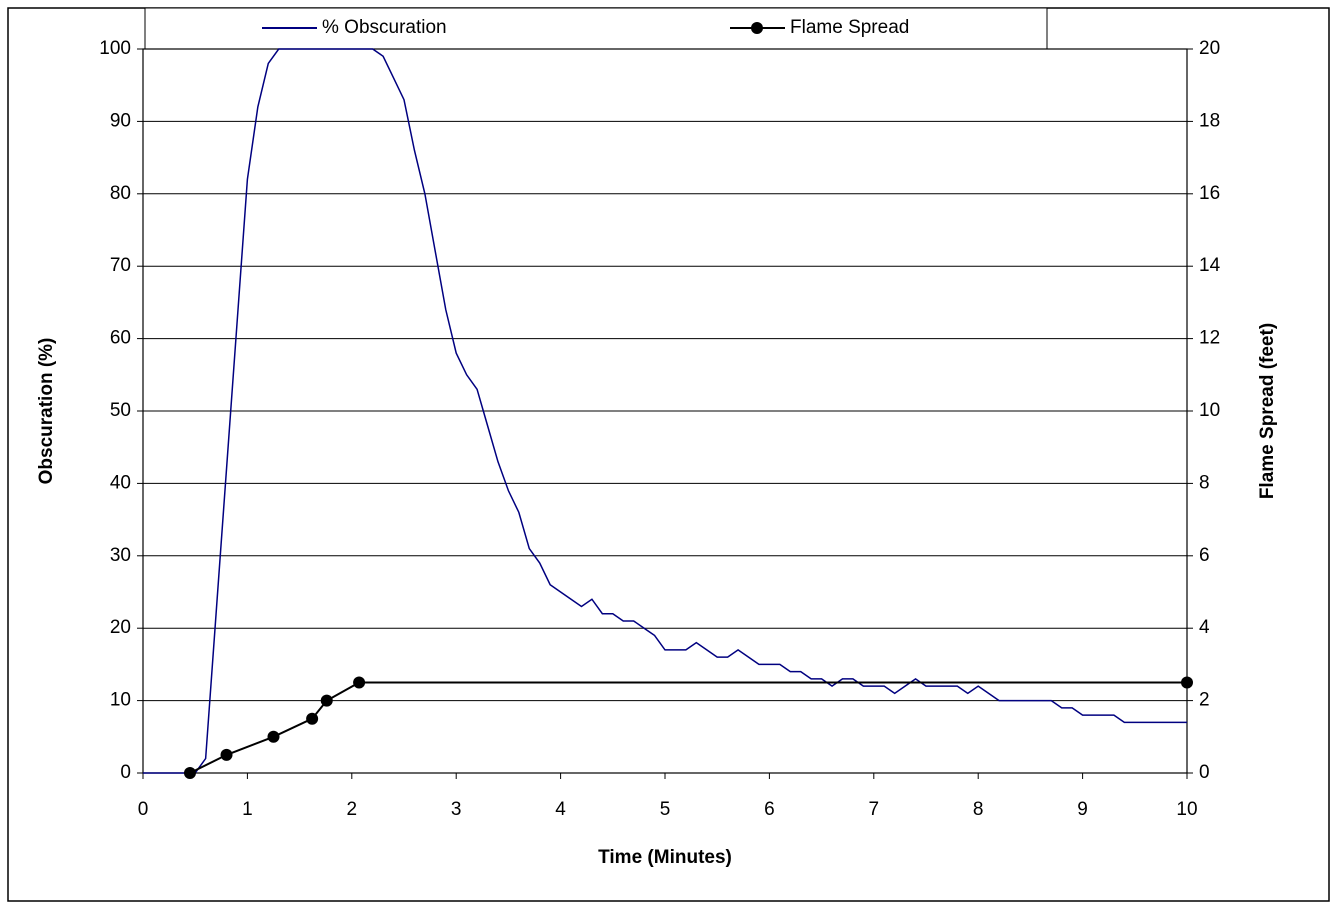 Image resolution: width=1337 pixels, height=902 pixels. What do you see at coordinates (665, 809) in the screenshot?
I see `x-tick-label: 5` at bounding box center [665, 809].